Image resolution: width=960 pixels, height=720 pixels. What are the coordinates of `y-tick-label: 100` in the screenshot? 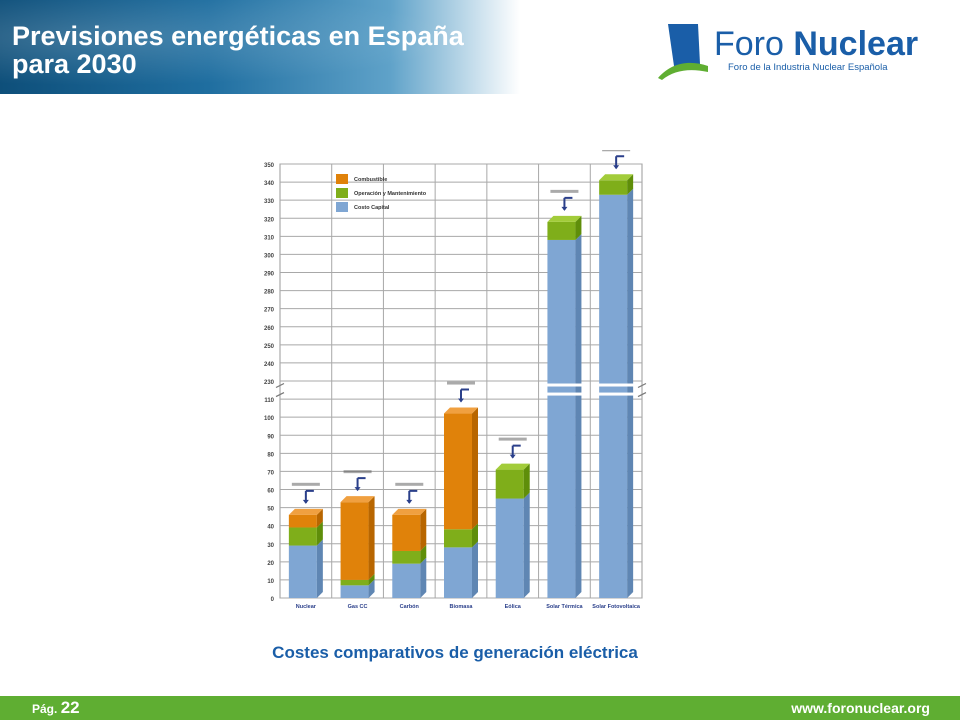 It's located at (269, 419).